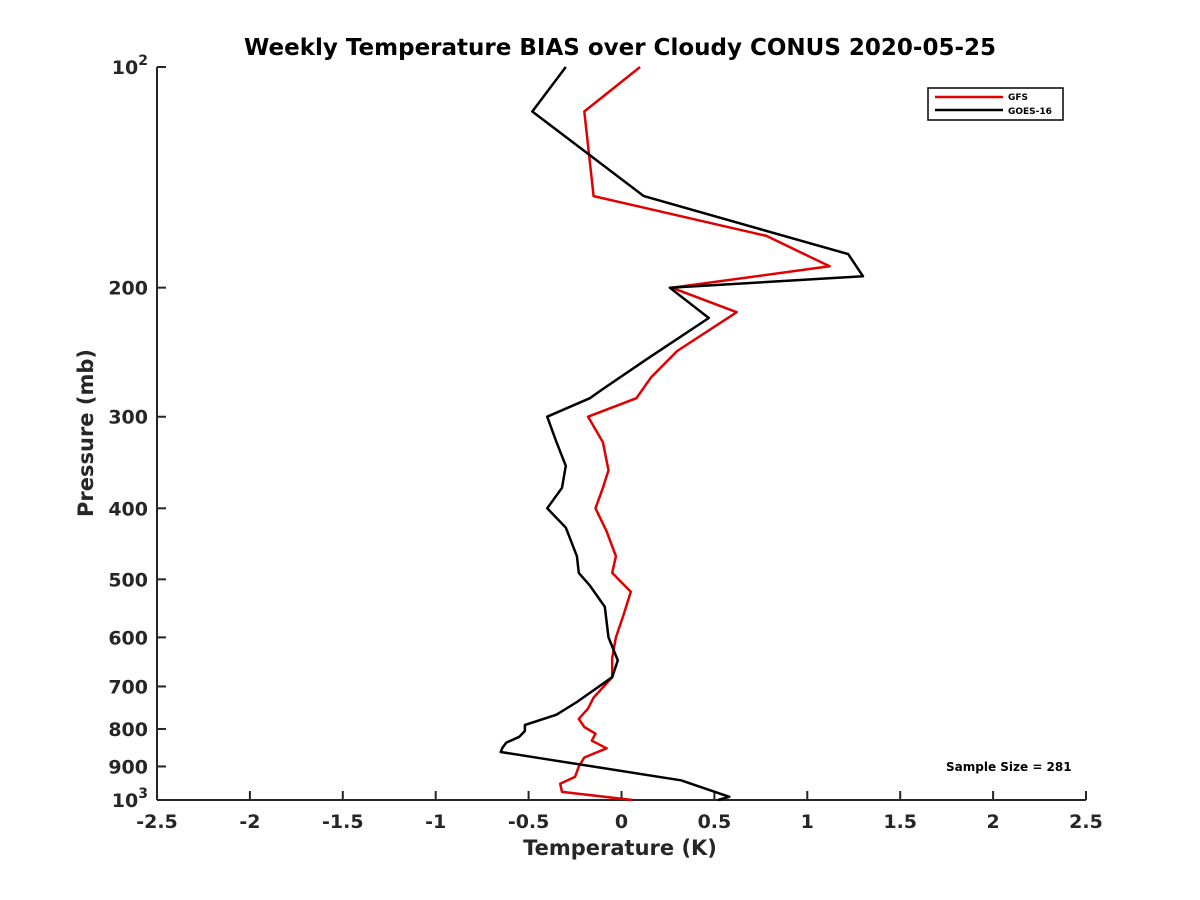 Image resolution: width=1200 pixels, height=900 pixels. Describe the element at coordinates (157, 822) in the screenshot. I see `x-tick-label: -2.5` at that location.